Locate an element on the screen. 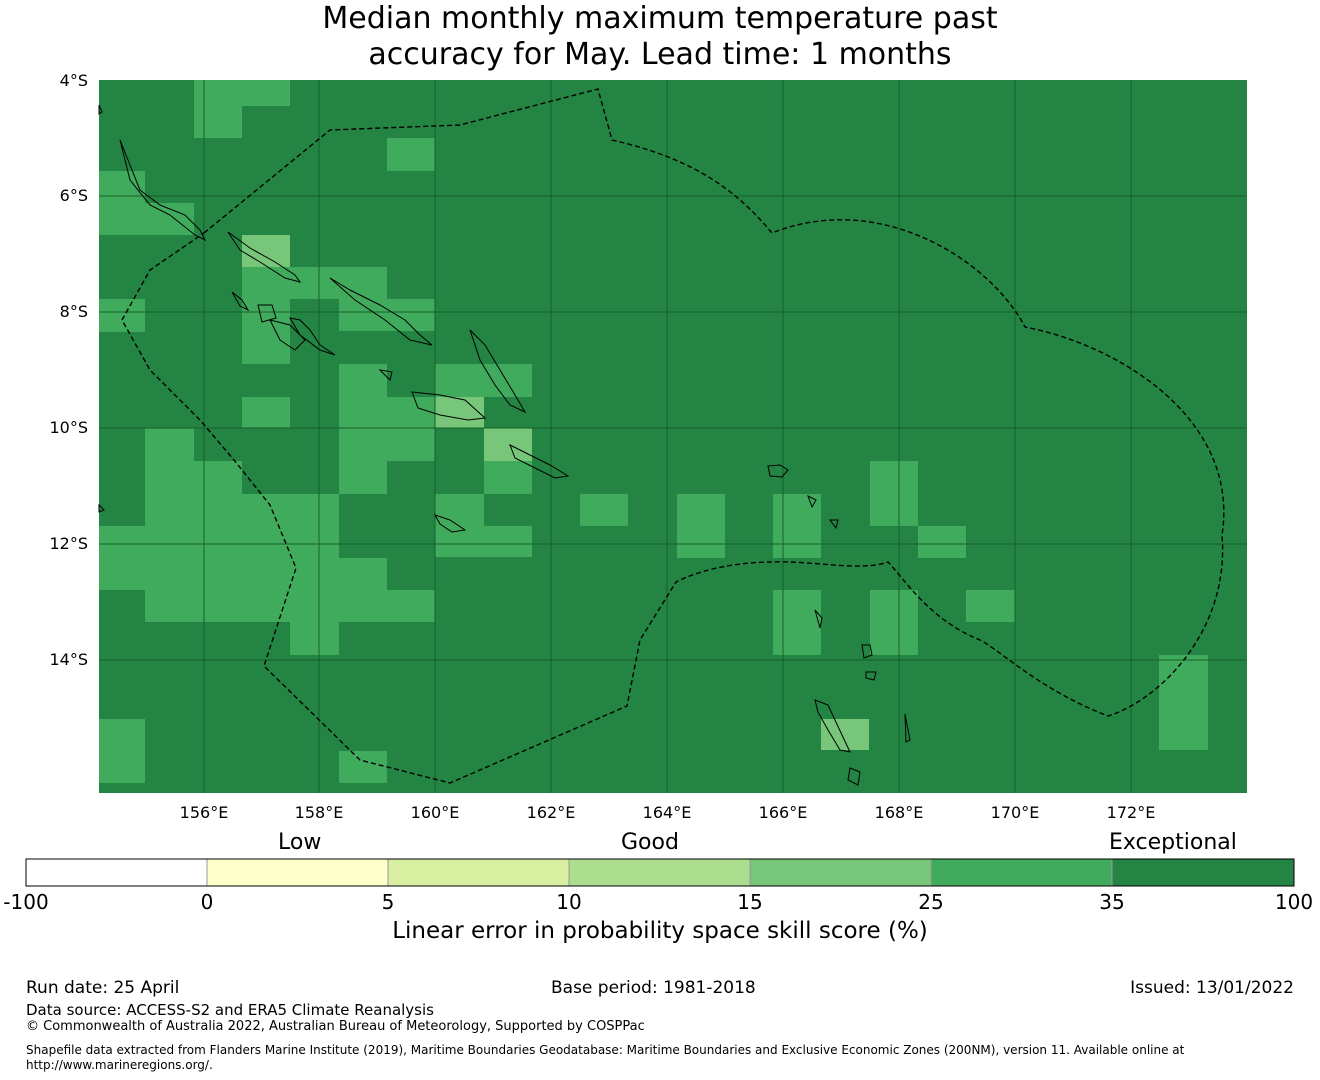 The image size is (1320, 1080). colorbar-tick: 10 is located at coordinates (569, 902).